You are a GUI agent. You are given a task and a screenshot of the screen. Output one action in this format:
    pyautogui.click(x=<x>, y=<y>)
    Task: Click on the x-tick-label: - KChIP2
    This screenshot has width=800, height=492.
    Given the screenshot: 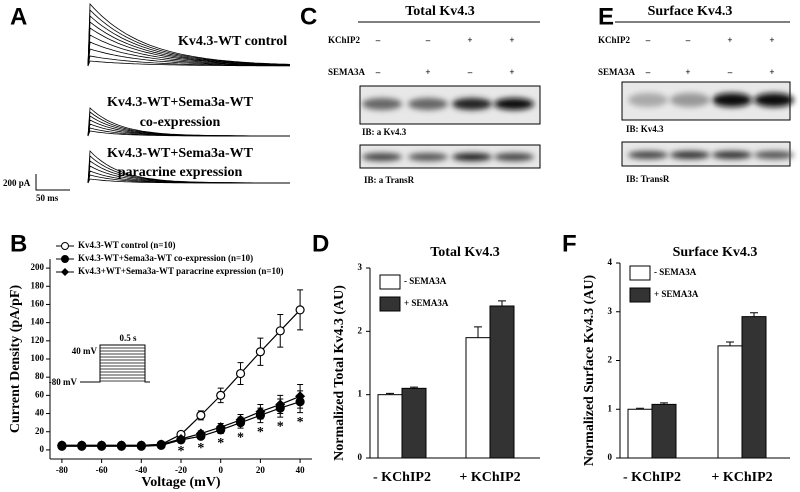 What is the action you would take?
    pyautogui.click(x=402, y=477)
    